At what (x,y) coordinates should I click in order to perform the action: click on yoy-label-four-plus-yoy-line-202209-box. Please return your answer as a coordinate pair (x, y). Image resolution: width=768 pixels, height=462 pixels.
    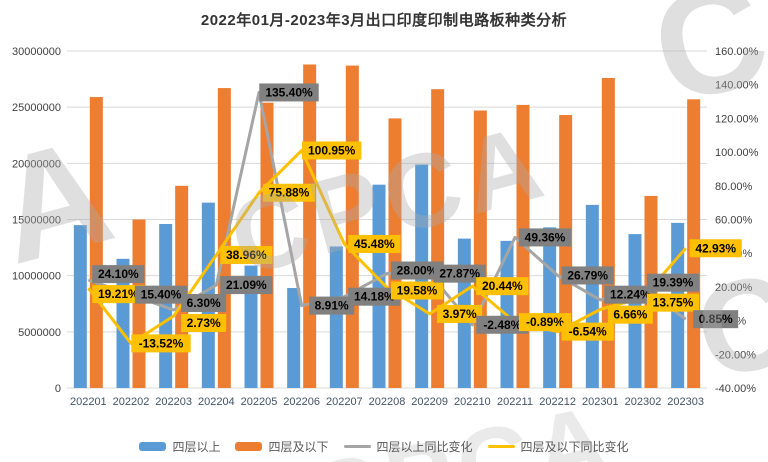
    Looking at the image, I should click on (459, 273).